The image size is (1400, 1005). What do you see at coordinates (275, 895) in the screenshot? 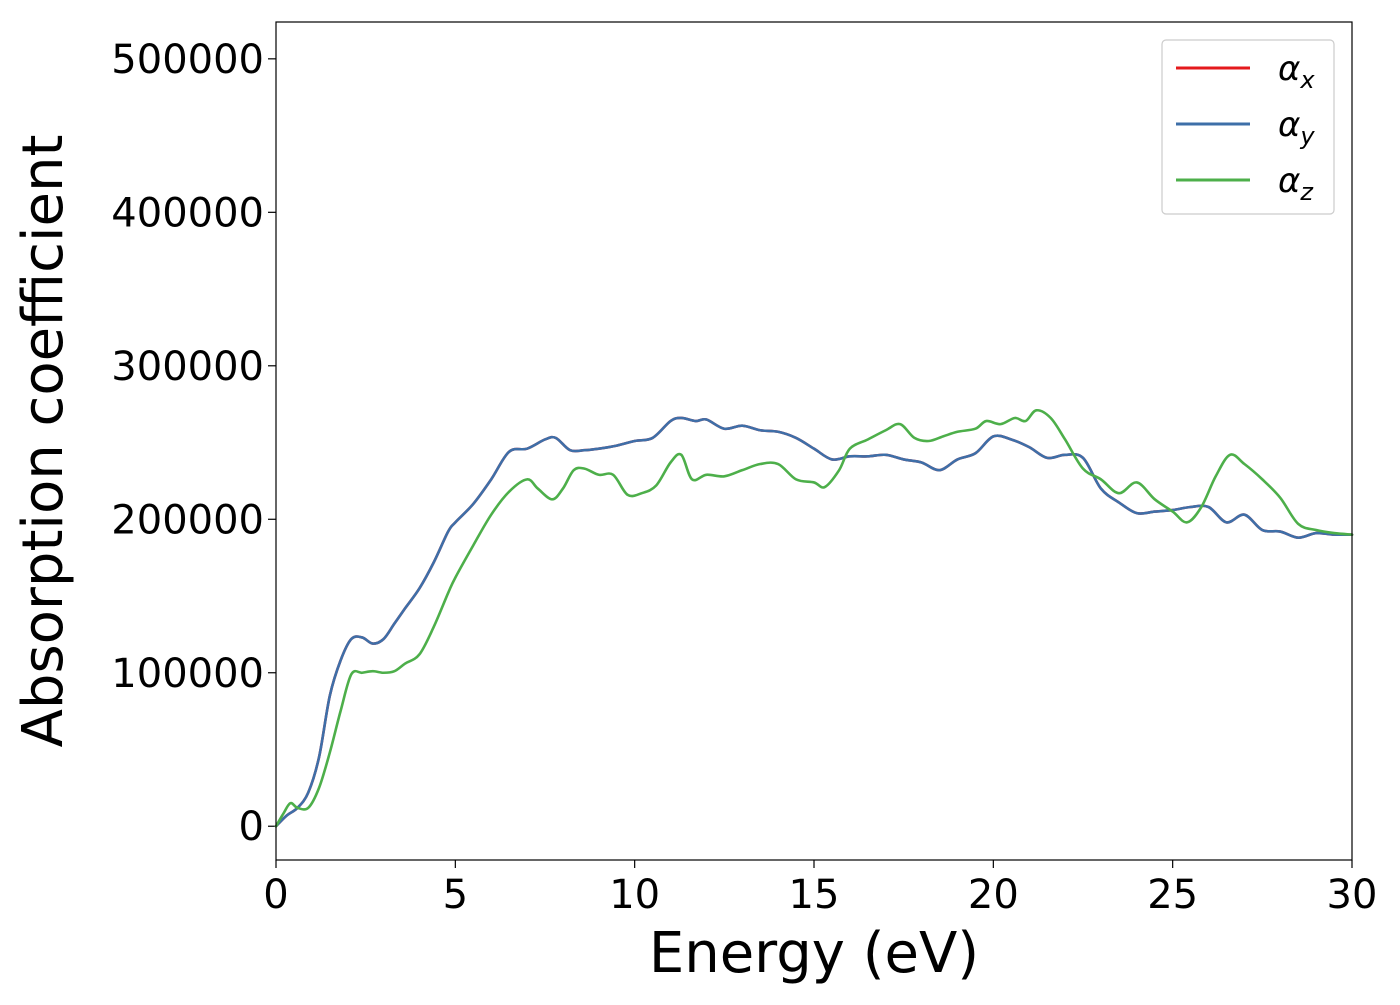
I see `x-tick-label: 0` at bounding box center [275, 895].